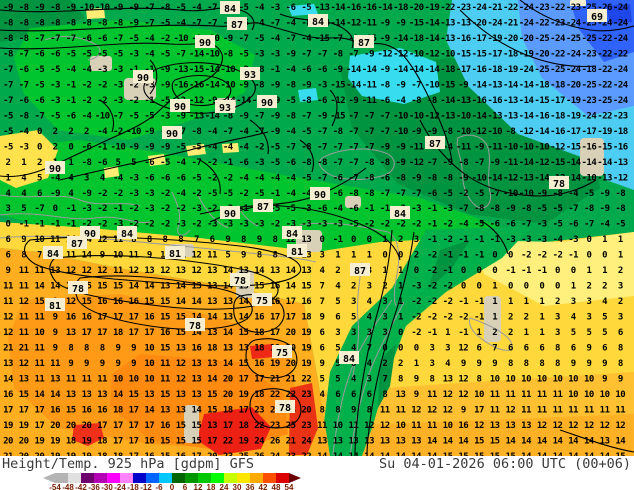 The image size is (634, 490). What do you see at coordinates (259, 395) in the screenshot?
I see `svg-text: 18` at bounding box center [259, 395].